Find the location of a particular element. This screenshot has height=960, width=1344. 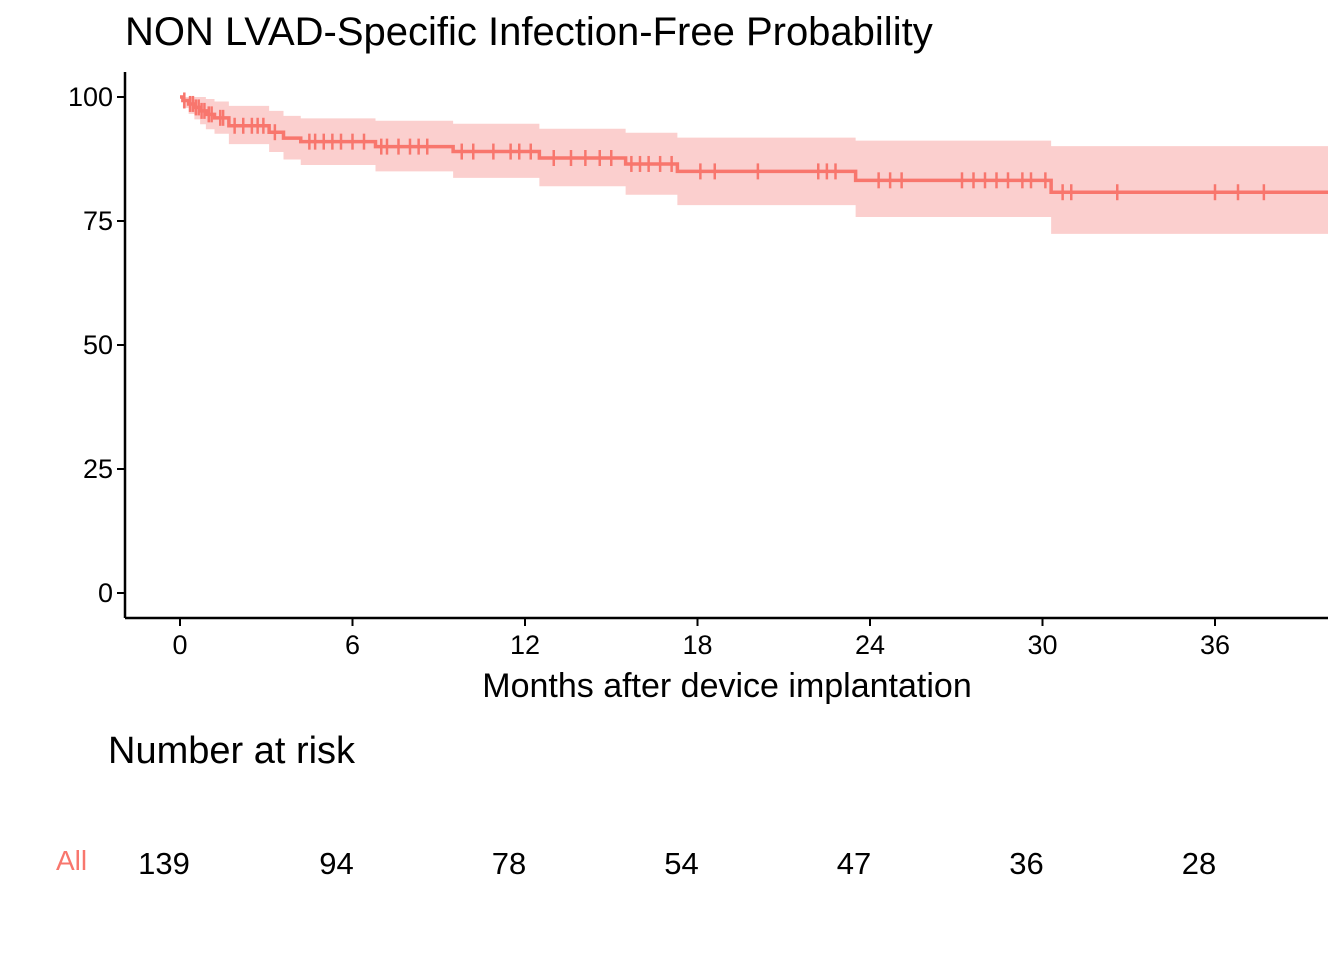

x-tick-label: 18 is located at coordinates (697, 645).